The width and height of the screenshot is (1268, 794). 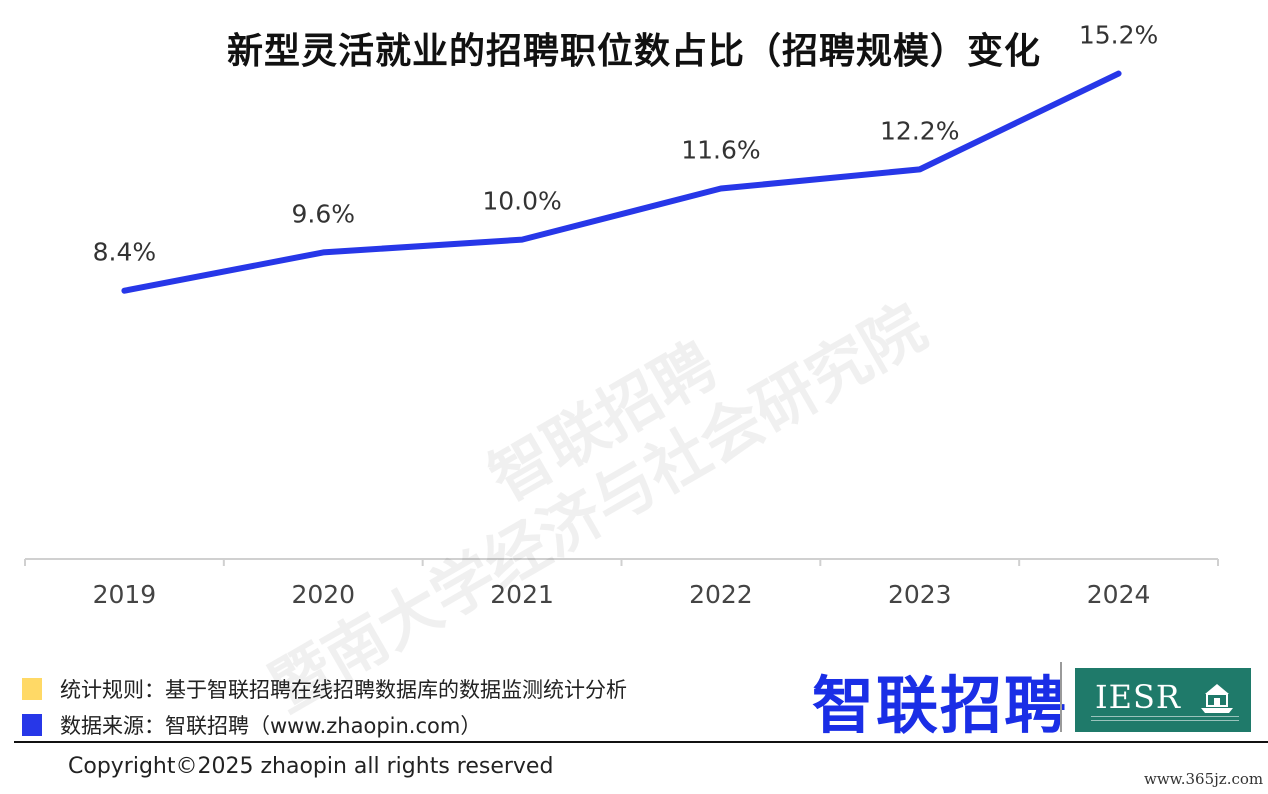 I want to click on x-axis, so click(x=621, y=562).